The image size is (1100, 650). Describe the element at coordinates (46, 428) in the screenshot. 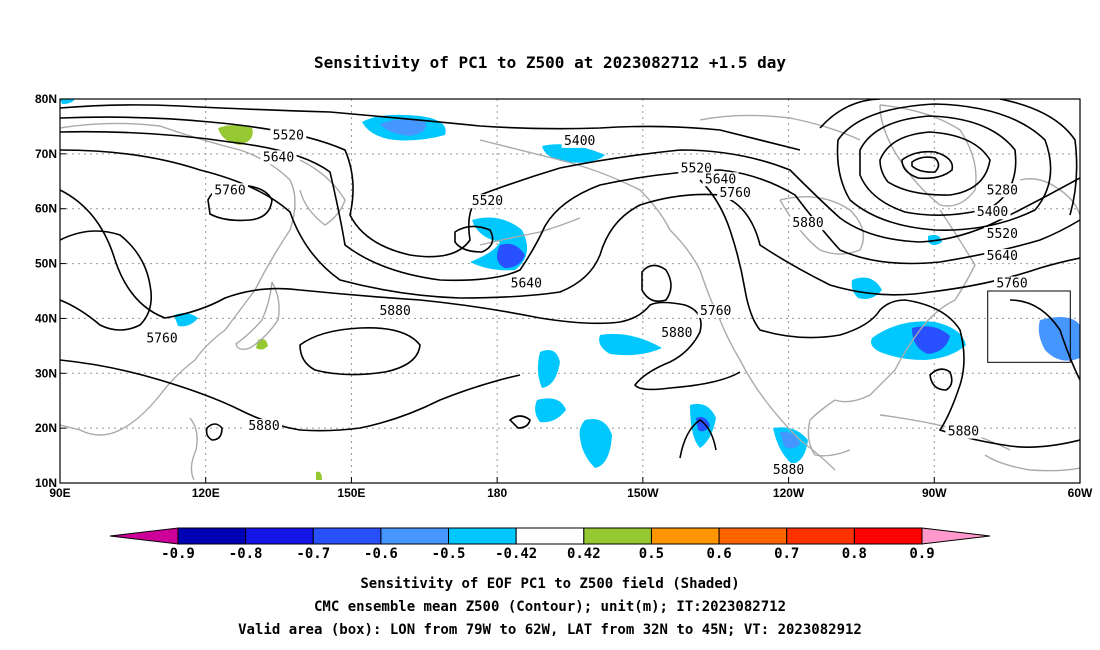

I see `lat-tick-label: 20N` at that location.